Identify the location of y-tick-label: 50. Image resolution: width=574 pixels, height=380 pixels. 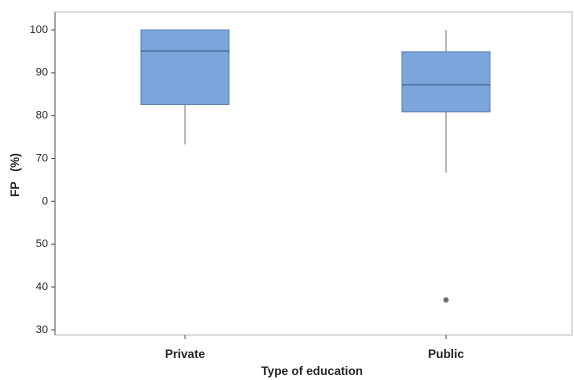
(42, 244).